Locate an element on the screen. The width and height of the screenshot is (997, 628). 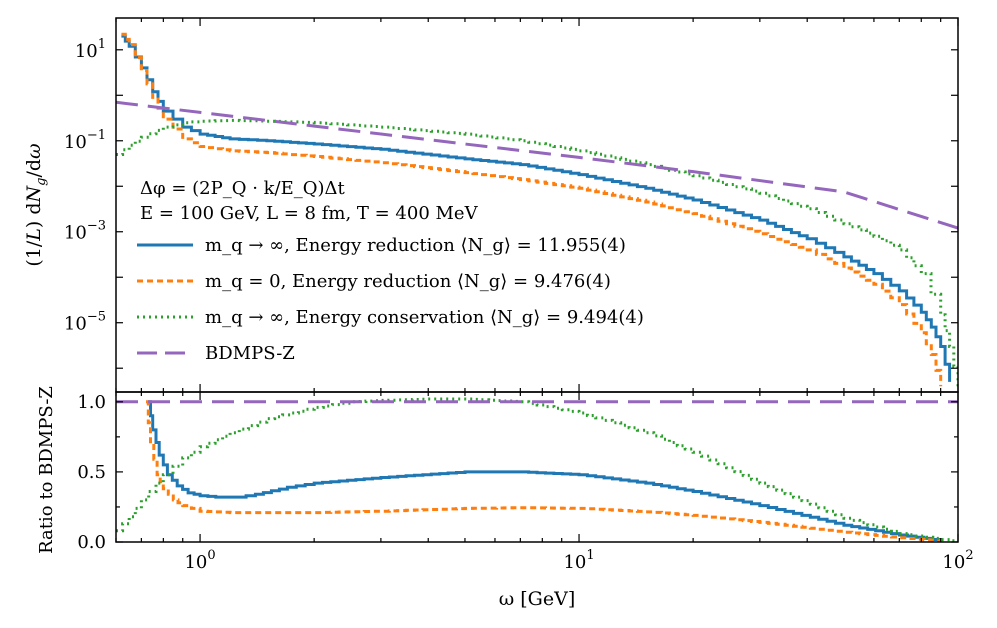
top-y-tick-labels: 10¹ 10⁻¹ 10⁻³ 10⁻⁵ is located at coordinates (85, 186).